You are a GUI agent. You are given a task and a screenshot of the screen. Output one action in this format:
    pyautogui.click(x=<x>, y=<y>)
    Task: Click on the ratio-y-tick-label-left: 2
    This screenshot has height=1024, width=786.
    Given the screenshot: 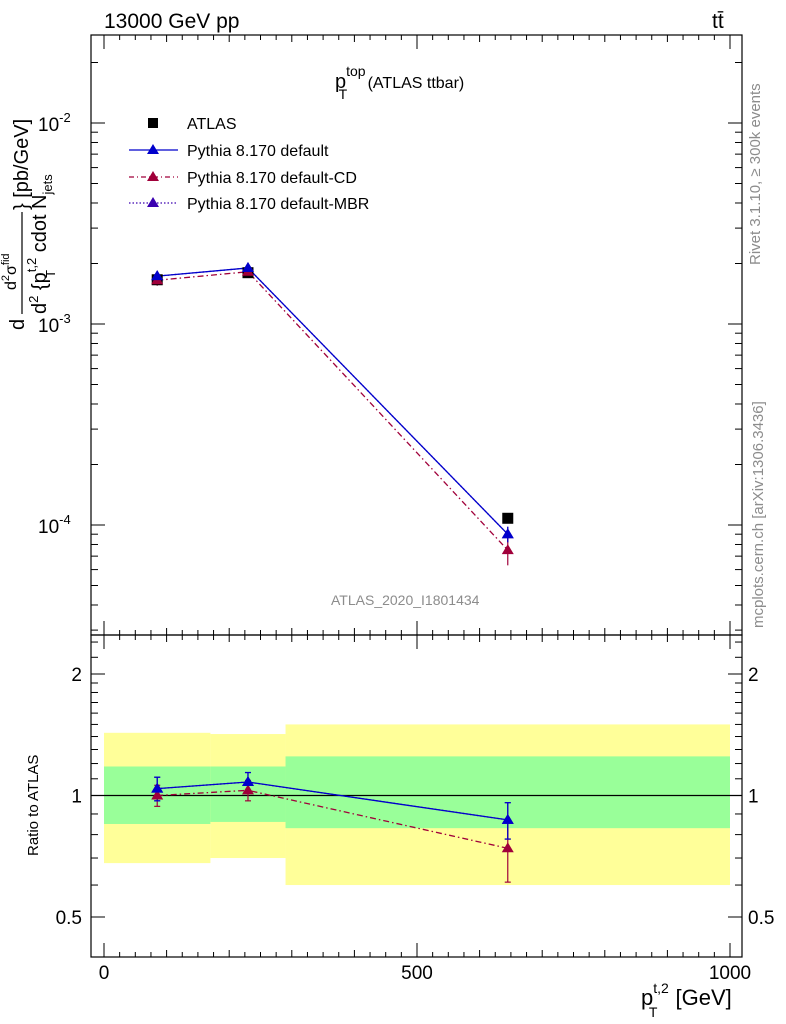 What is the action you would take?
    pyautogui.click(x=76, y=675)
    